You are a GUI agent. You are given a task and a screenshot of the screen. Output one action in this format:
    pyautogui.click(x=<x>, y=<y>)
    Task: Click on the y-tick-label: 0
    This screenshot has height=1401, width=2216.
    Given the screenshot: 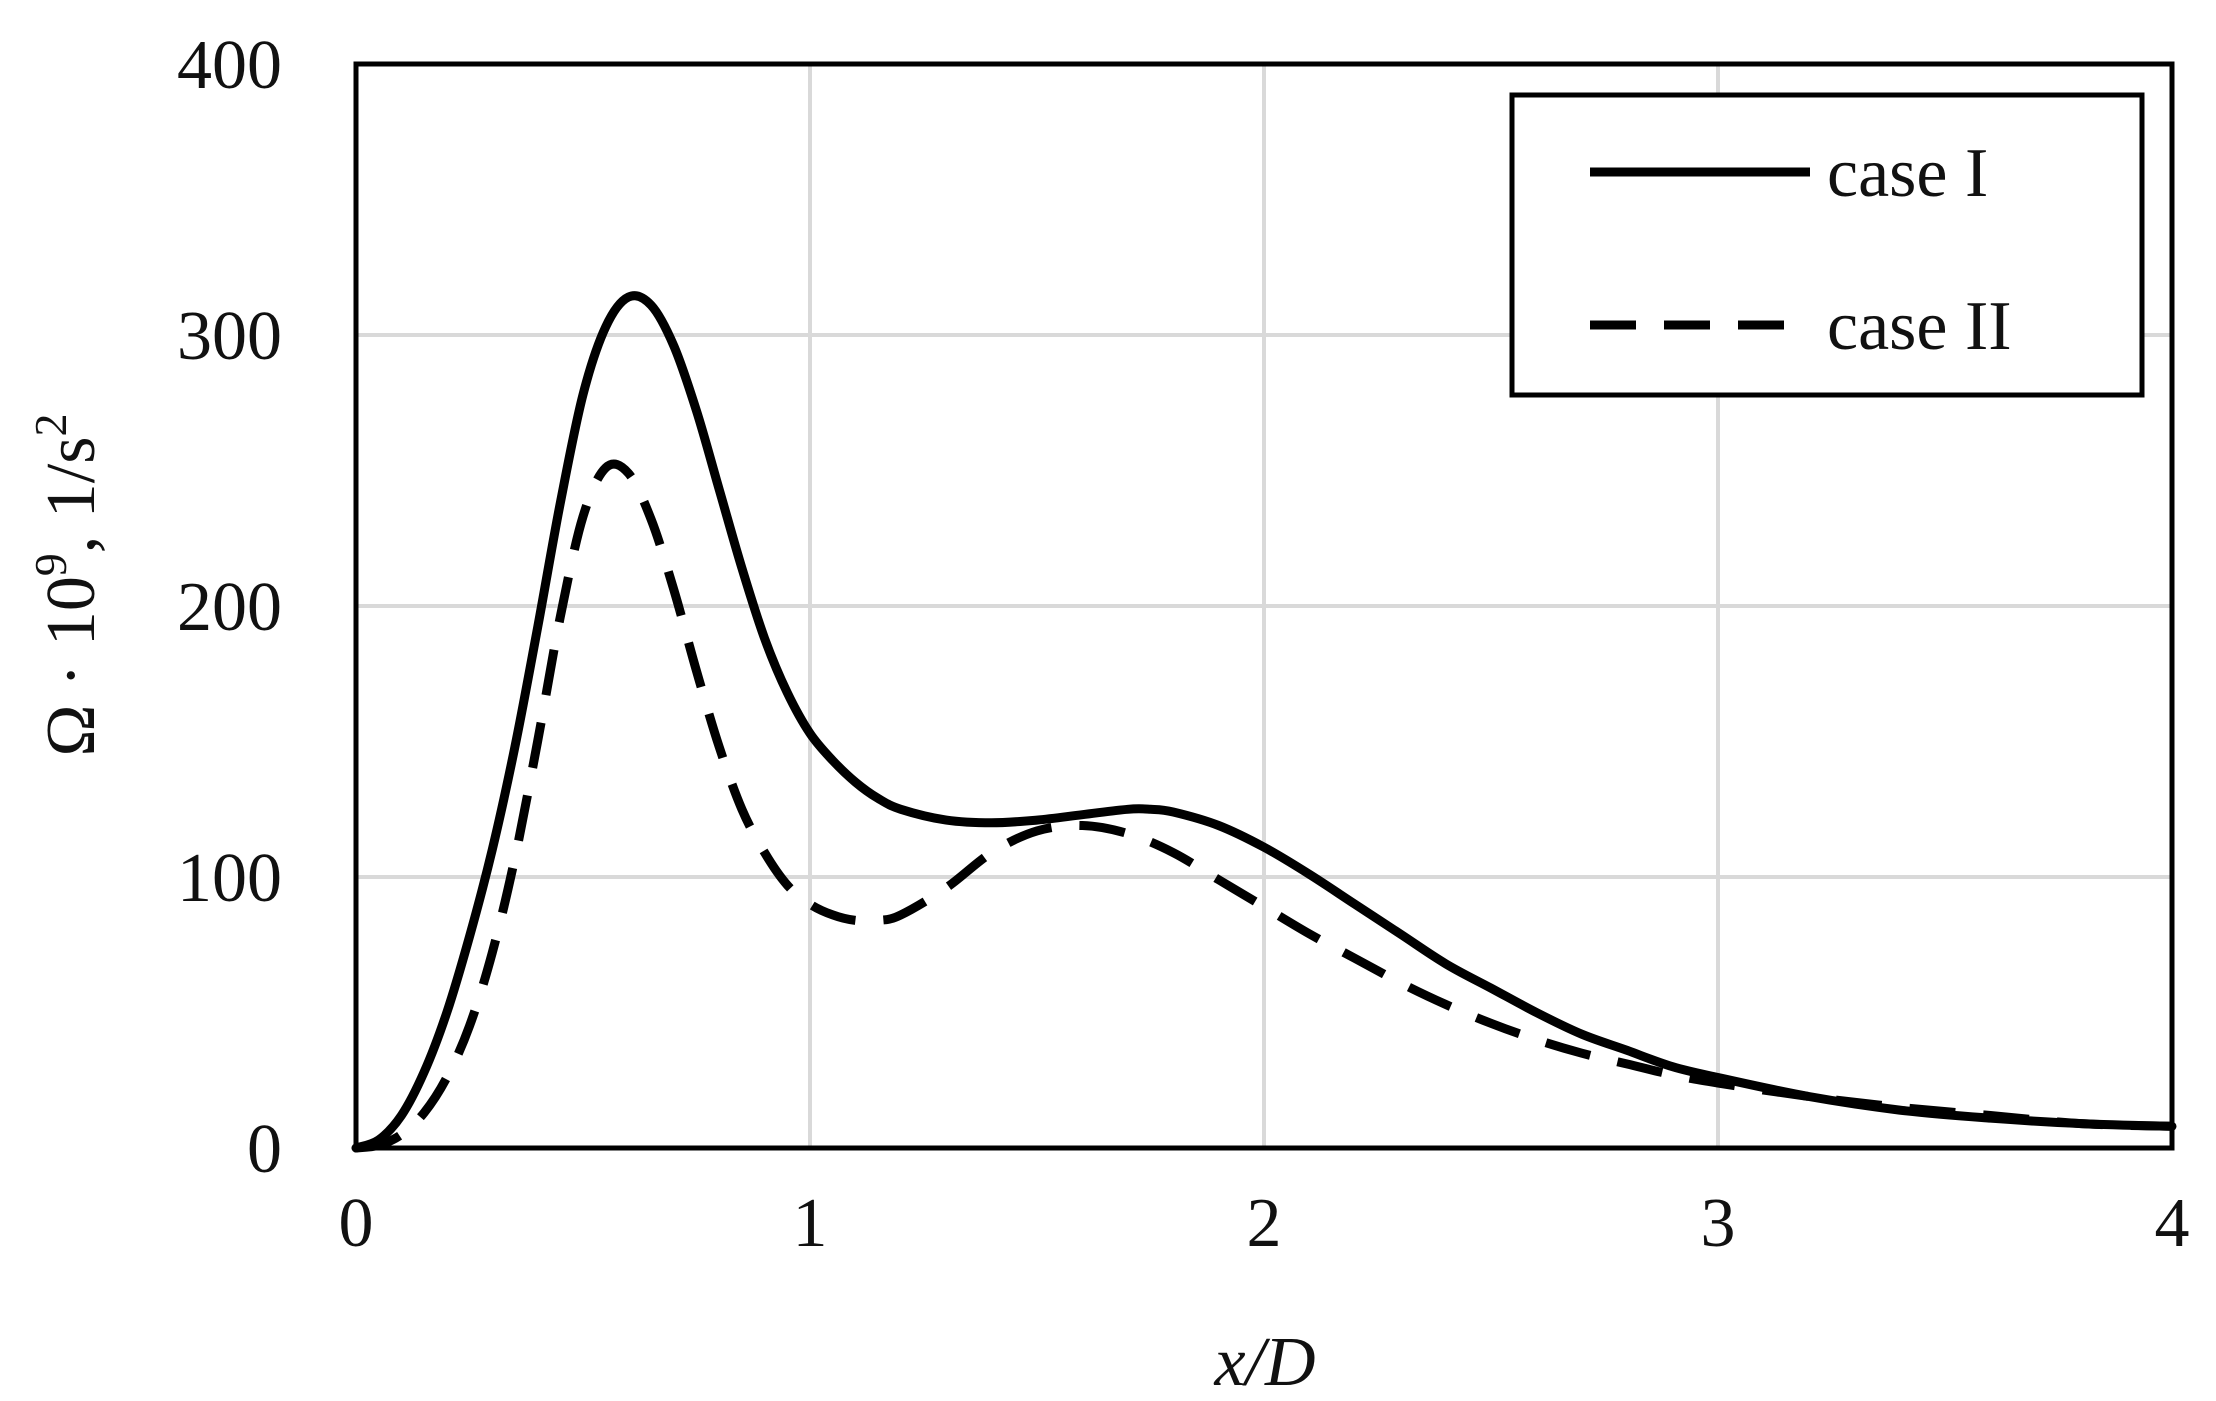 What is the action you would take?
    pyautogui.click(x=264, y=1149)
    